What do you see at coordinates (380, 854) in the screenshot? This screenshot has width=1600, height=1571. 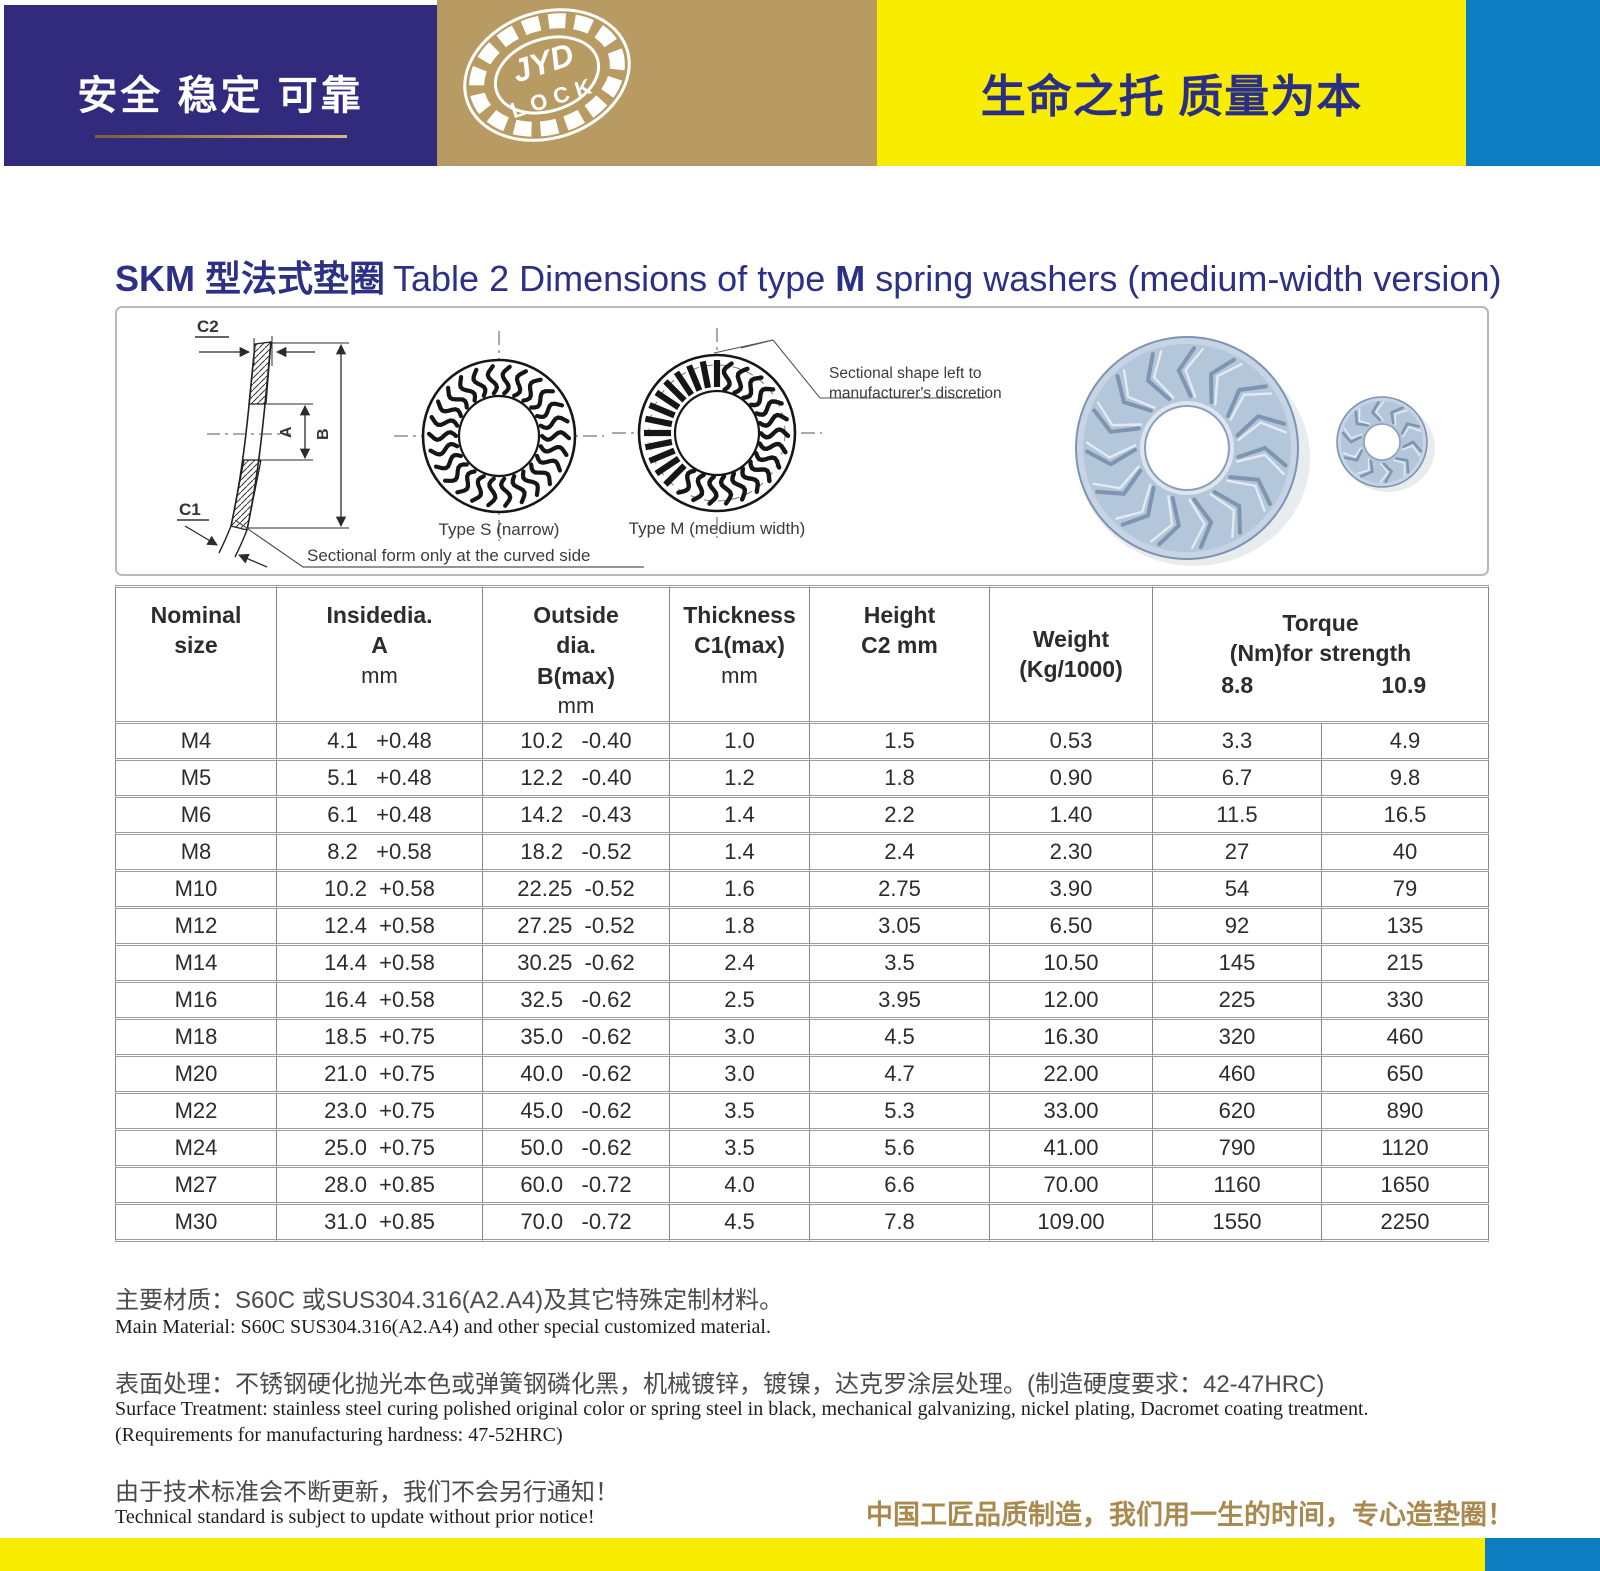 I see `spec-cell: 8.2 +0.58` at bounding box center [380, 854].